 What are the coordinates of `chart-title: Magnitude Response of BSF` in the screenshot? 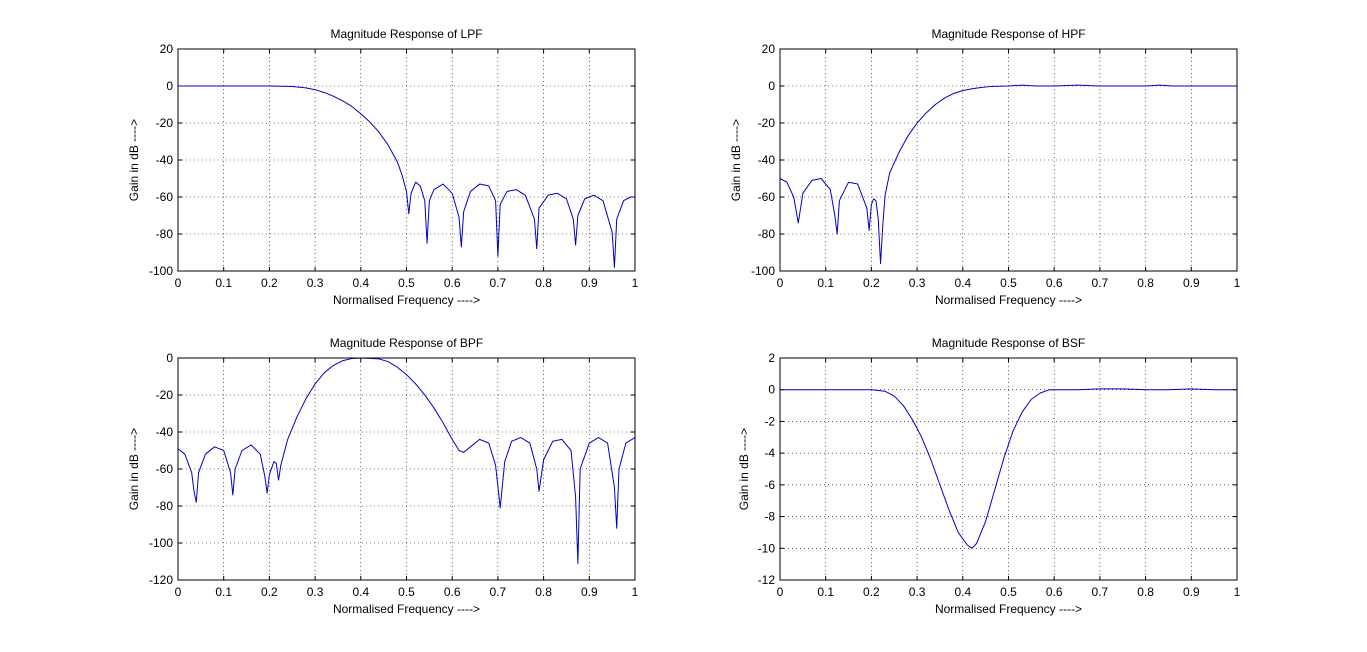 It's located at (1008, 343).